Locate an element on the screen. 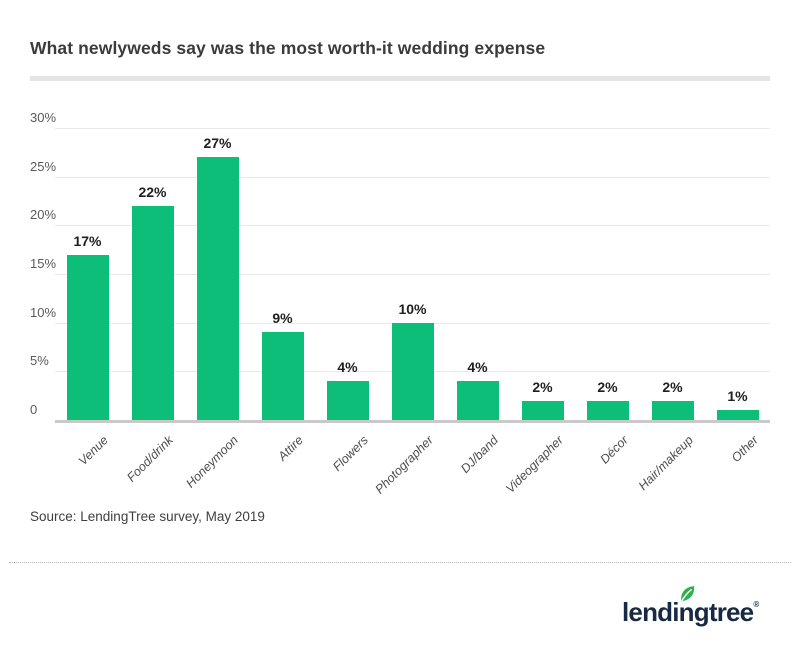 Image resolution: width=800 pixels, height=646 pixels. x-axis-category-label: Photographer is located at coordinates (403, 465).